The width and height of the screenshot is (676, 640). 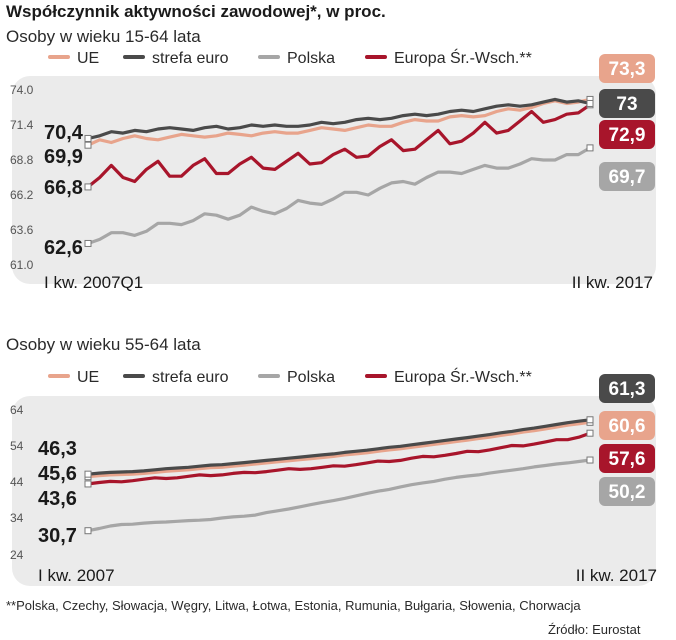 What do you see at coordinates (88, 187) in the screenshot?
I see `chart1-marker-europa-start` at bounding box center [88, 187].